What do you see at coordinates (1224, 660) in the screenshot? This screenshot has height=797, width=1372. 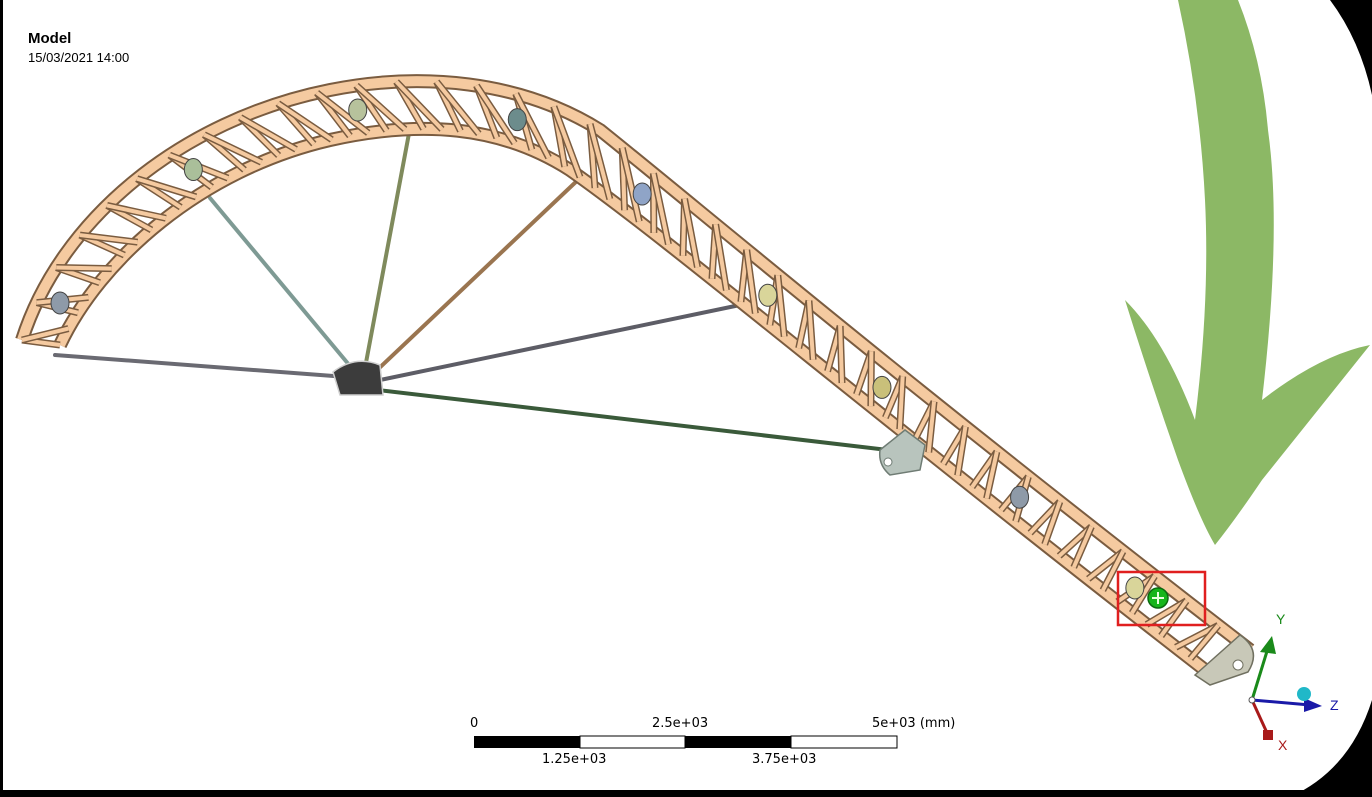 I see `end-support-plate` at bounding box center [1224, 660].